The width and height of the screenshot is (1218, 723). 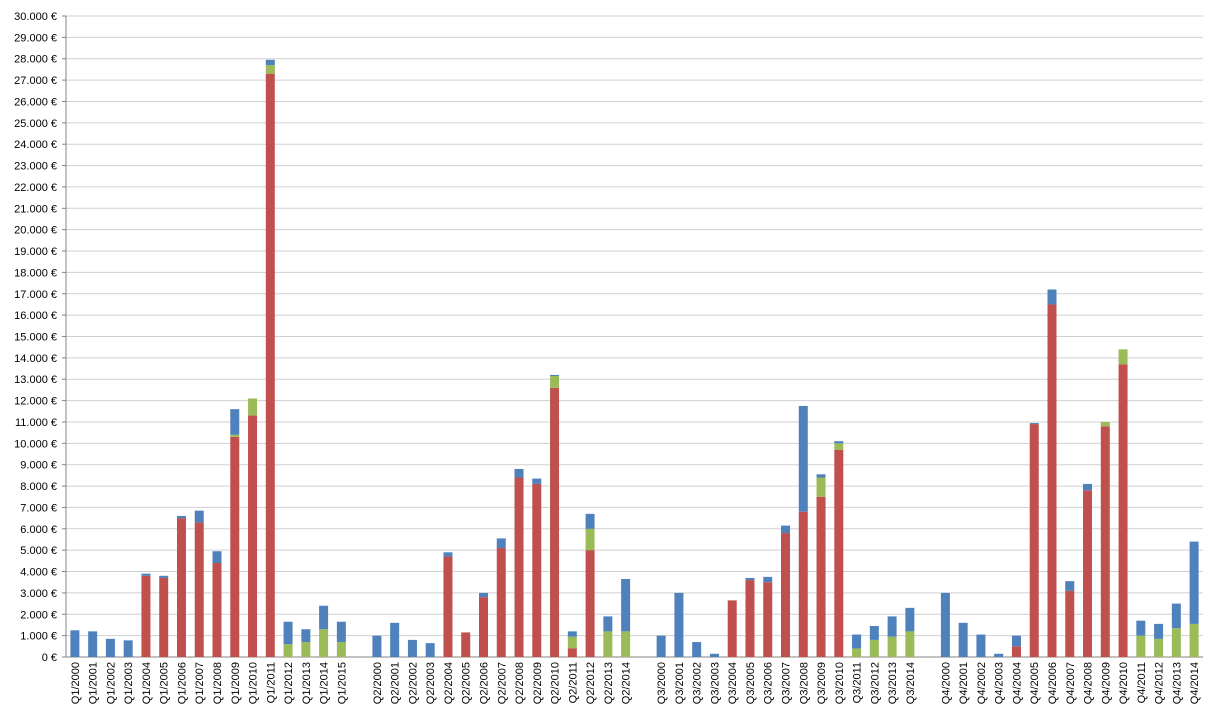 What do you see at coordinates (467, 683) in the screenshot?
I see `x-tick-label: Q2/2005` at bounding box center [467, 683].